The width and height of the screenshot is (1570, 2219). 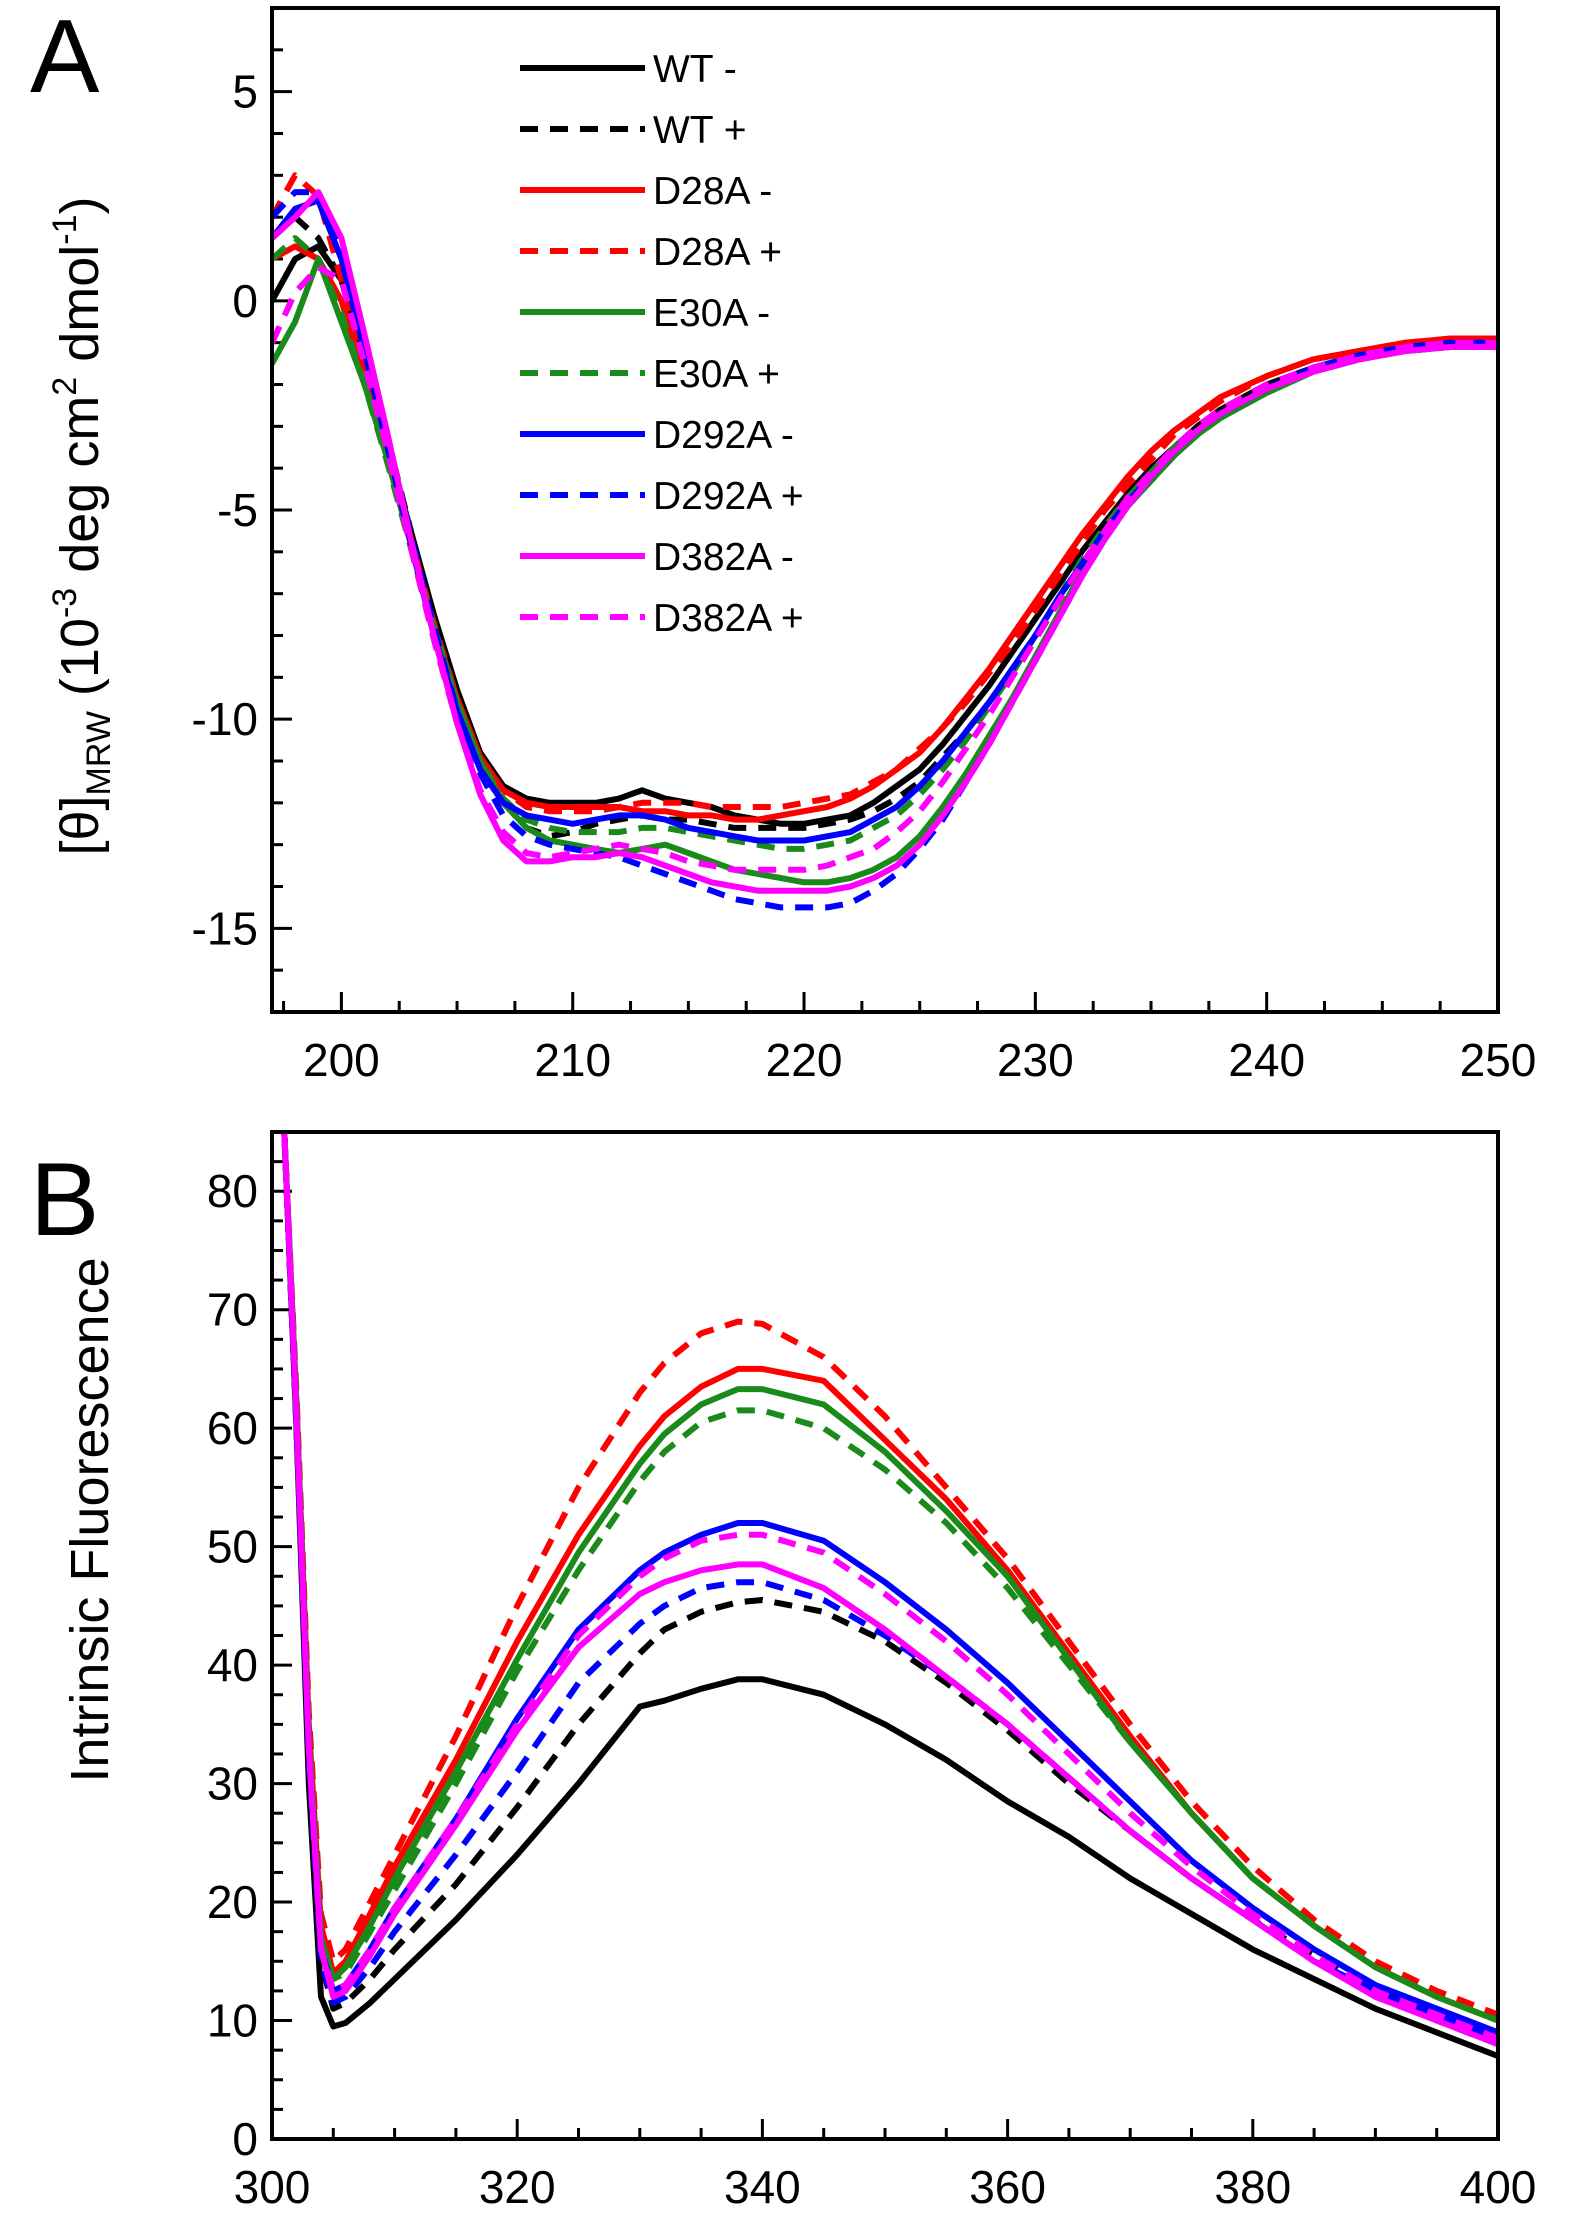 What do you see at coordinates (695, 69) in the screenshot?
I see `legend-label-wt-minus: WT -` at bounding box center [695, 69].